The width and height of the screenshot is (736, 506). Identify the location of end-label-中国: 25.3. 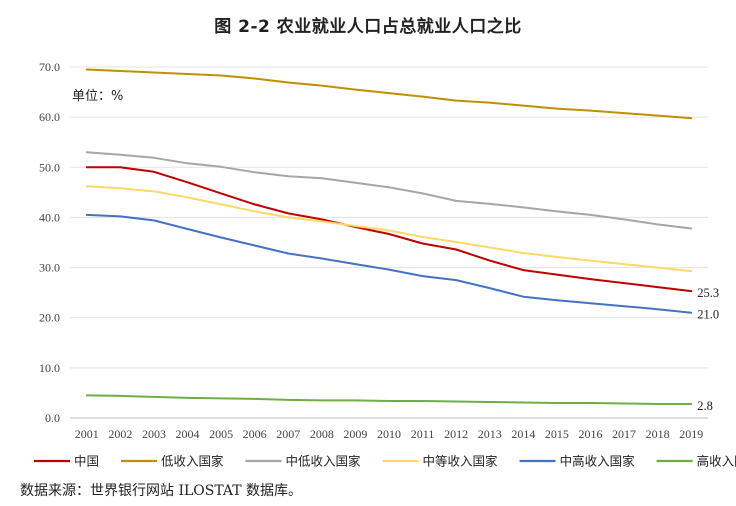
(708, 293).